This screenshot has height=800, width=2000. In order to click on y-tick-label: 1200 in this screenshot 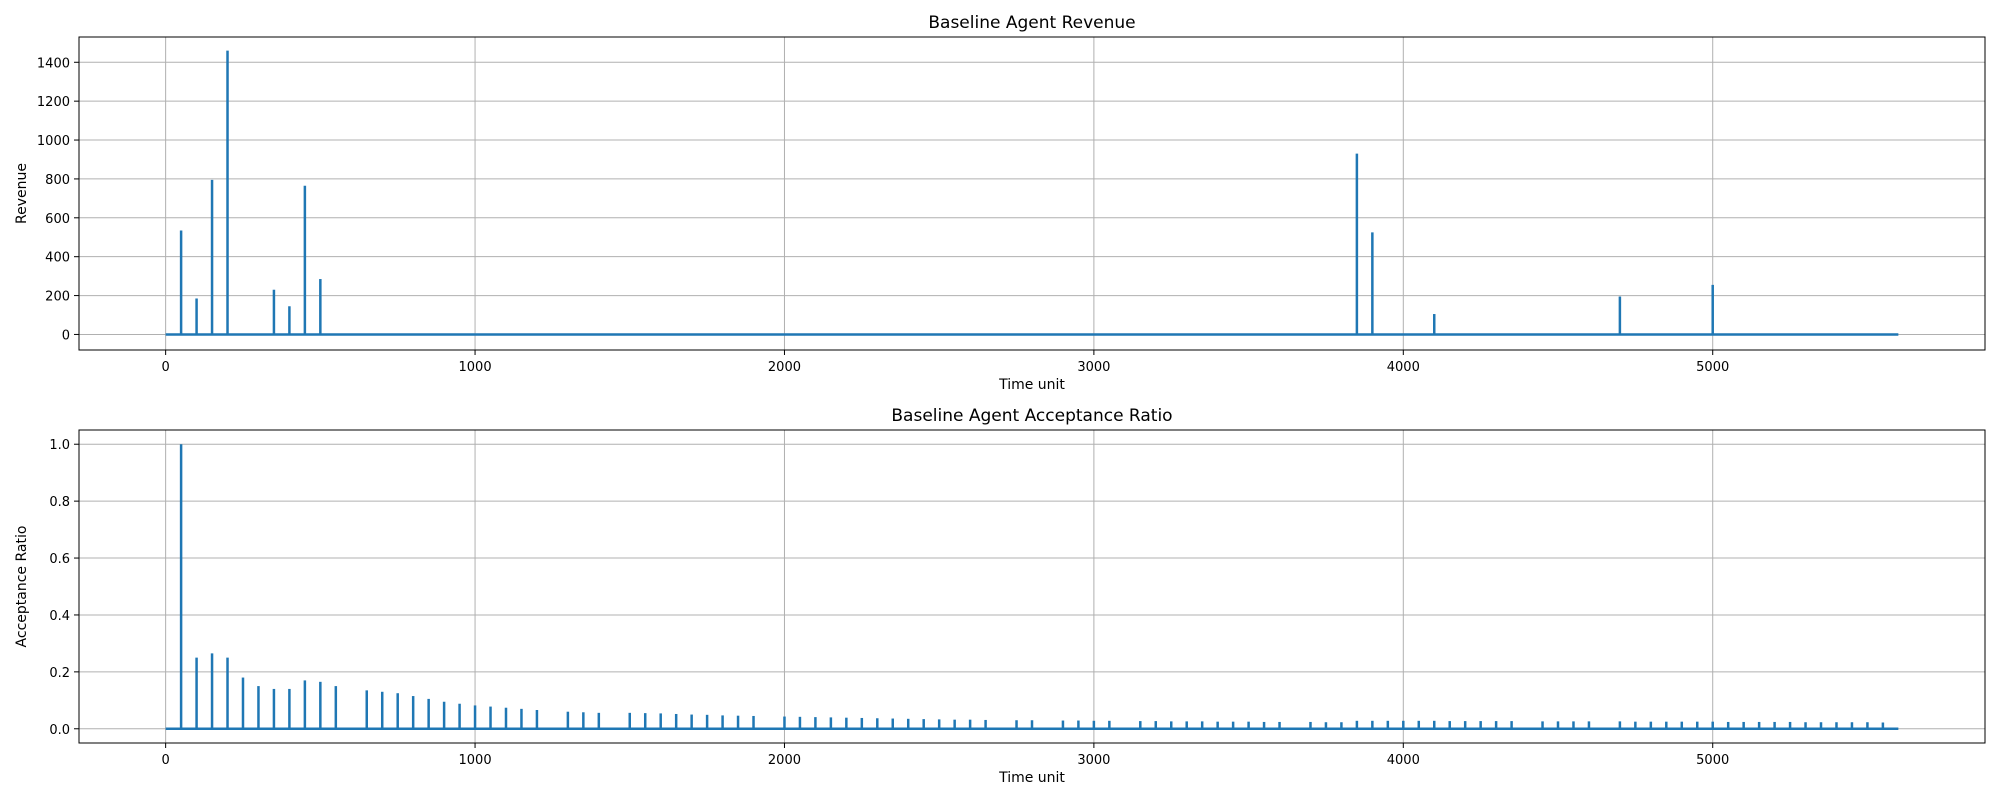, I will do `click(53, 102)`.